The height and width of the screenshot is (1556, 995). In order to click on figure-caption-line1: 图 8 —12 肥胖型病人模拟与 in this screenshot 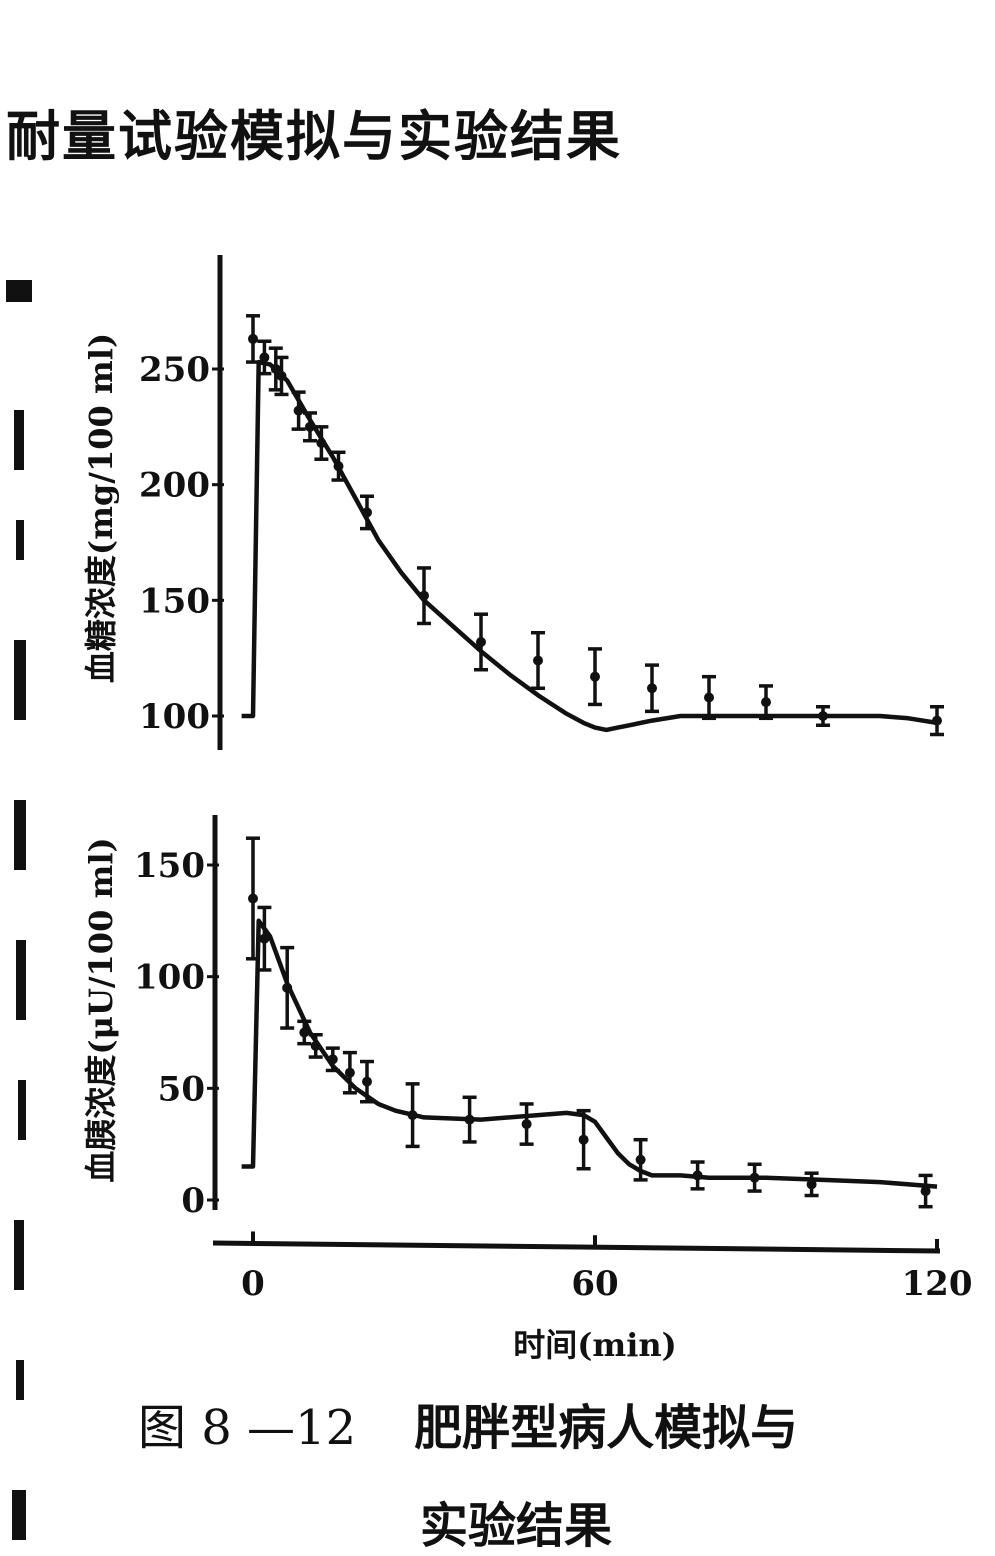, I will do `click(468, 1423)`.